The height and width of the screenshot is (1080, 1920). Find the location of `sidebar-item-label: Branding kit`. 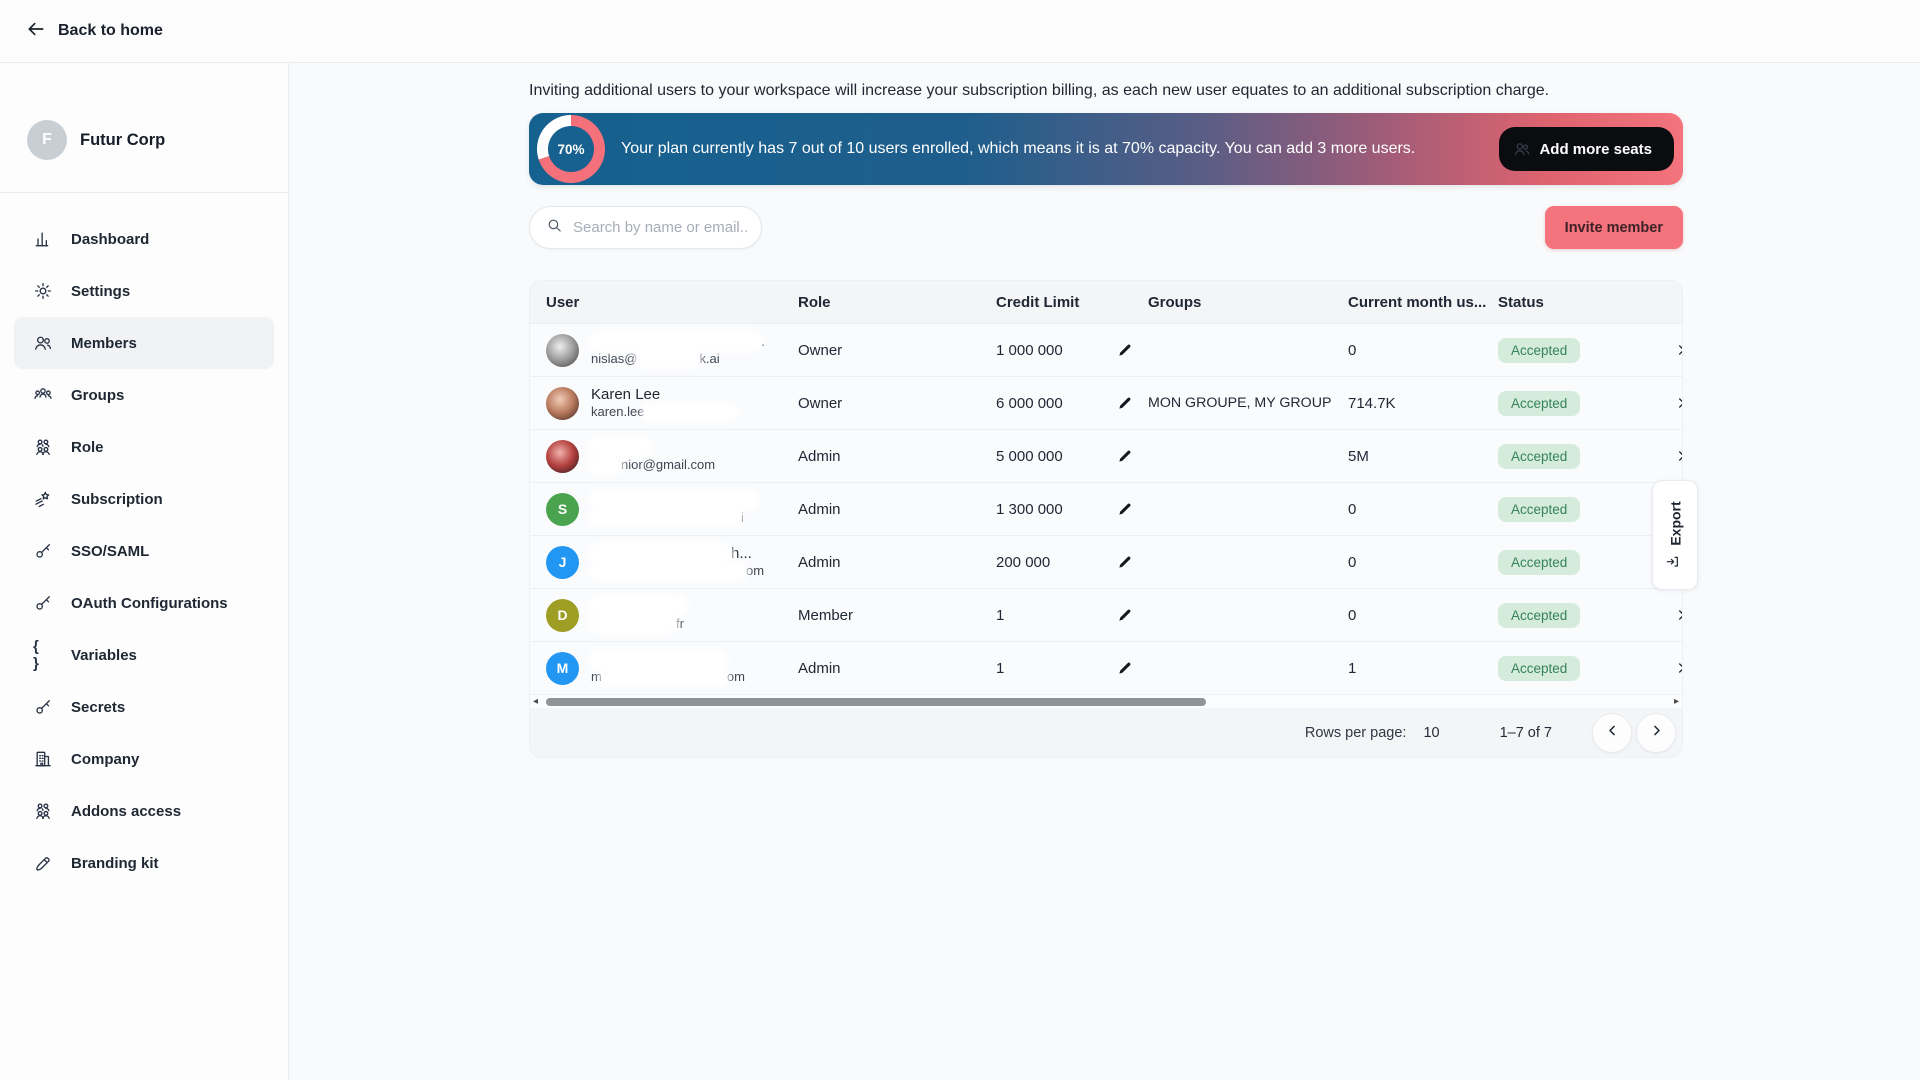

sidebar-item-label: Branding kit is located at coordinates (115, 863).